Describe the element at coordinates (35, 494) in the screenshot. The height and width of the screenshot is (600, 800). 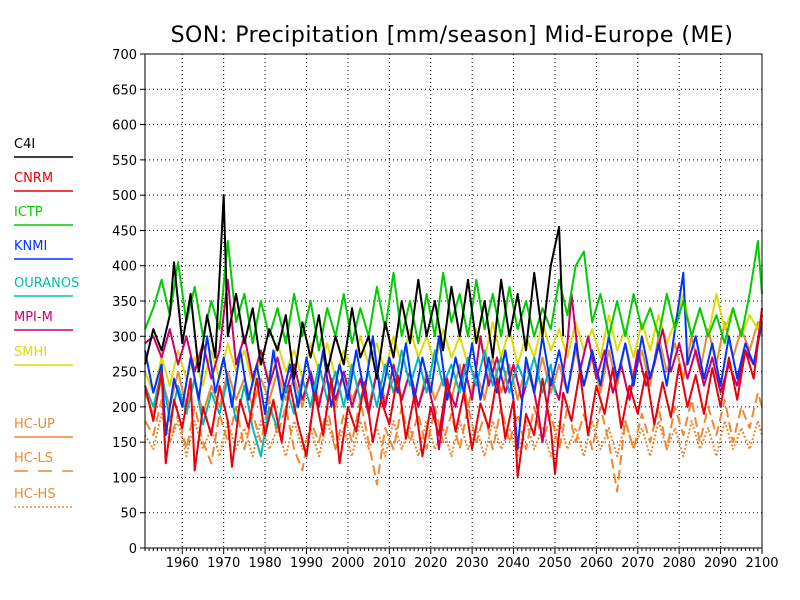
I see `legend-label-hc-hs: HC-HS` at that location.